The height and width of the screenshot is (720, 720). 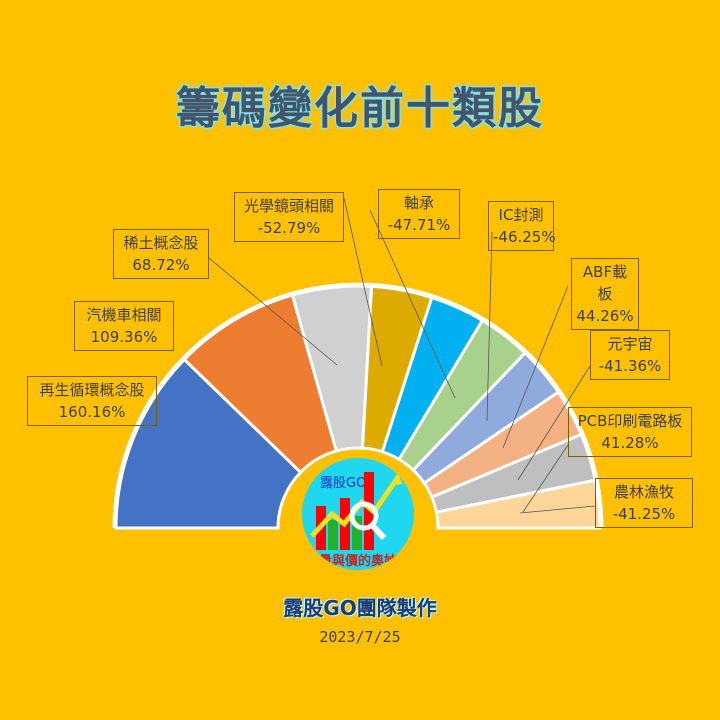 I want to click on category-value: 109.36%, so click(x=124, y=337).